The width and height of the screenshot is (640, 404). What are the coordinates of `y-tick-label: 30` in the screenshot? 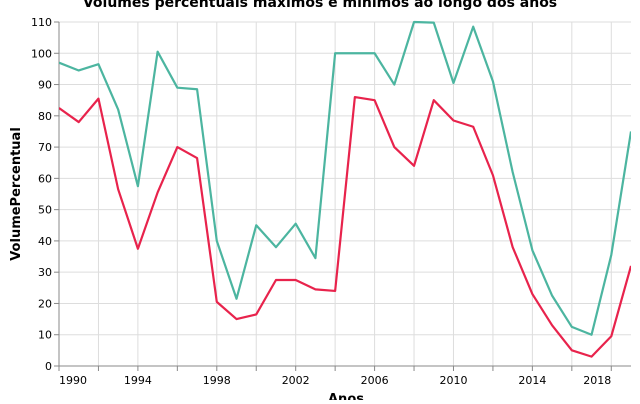 It's located at (45, 272).